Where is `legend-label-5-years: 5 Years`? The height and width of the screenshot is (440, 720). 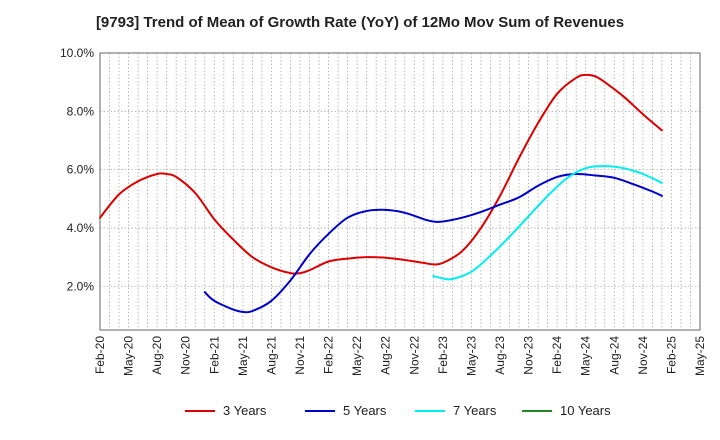 legend-label-5-years: 5 Years is located at coordinates (365, 410).